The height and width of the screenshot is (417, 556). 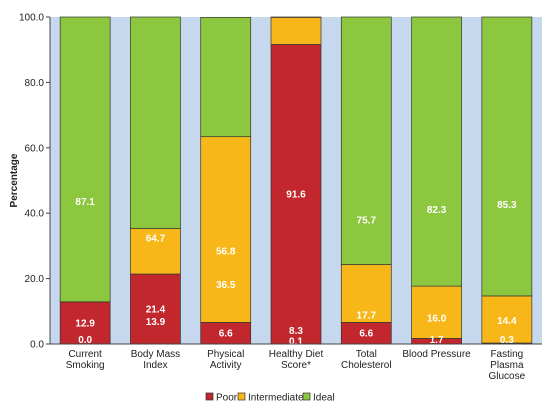 What do you see at coordinates (155, 365) in the screenshot?
I see `x-category-label: Index` at bounding box center [155, 365].